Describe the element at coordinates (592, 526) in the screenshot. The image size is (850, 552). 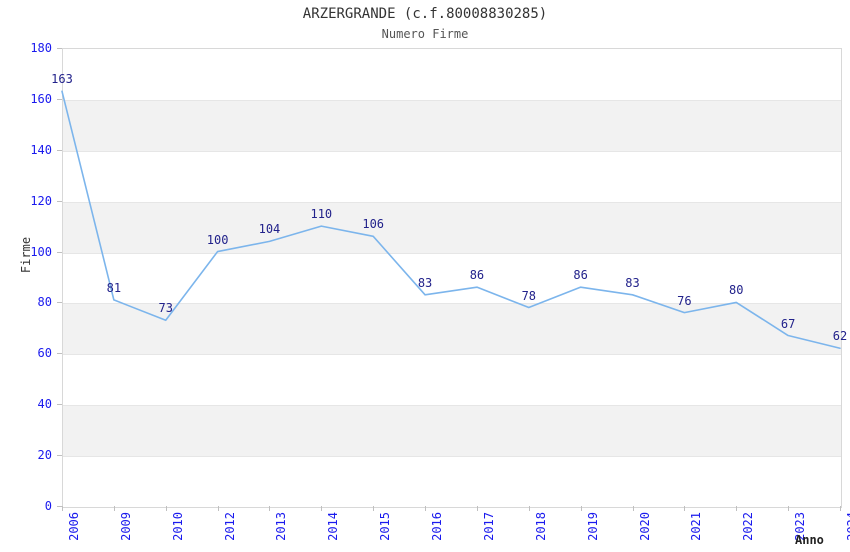
I see `x-axis-tick-label: 2019` at that location.